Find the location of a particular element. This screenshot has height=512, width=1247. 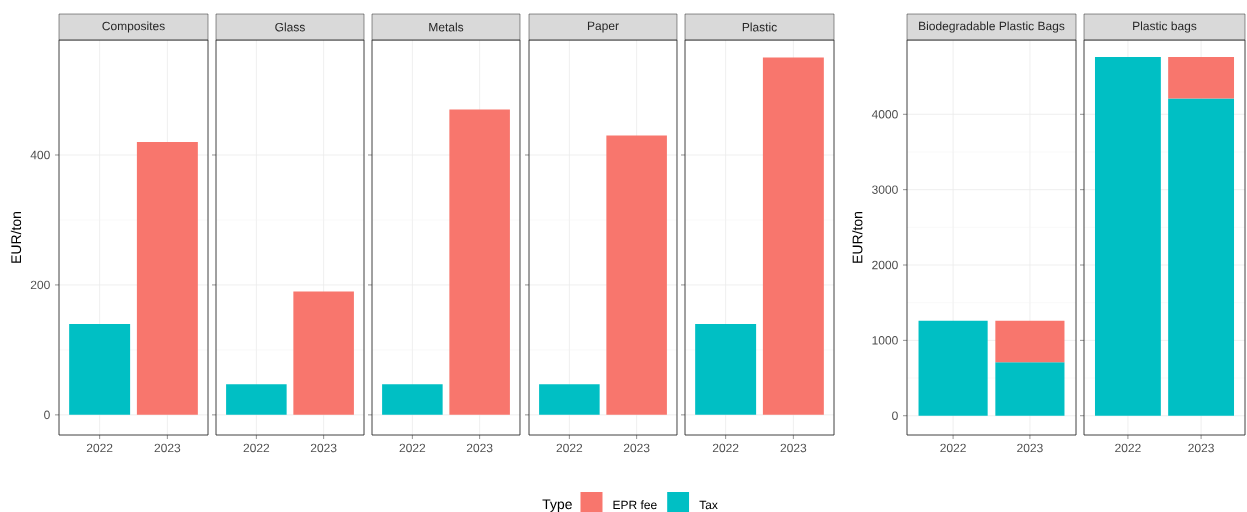

legend-title: Type is located at coordinates (557, 505).